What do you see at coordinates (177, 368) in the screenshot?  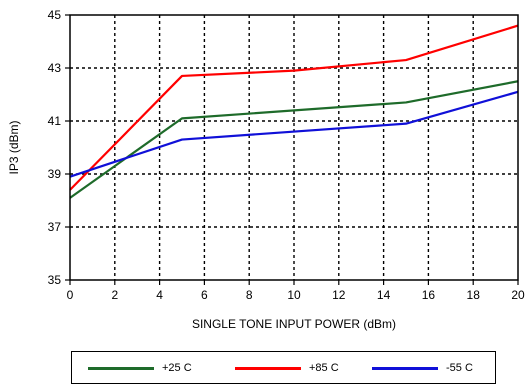 I see `legend-label-25c: +25 C` at bounding box center [177, 368].